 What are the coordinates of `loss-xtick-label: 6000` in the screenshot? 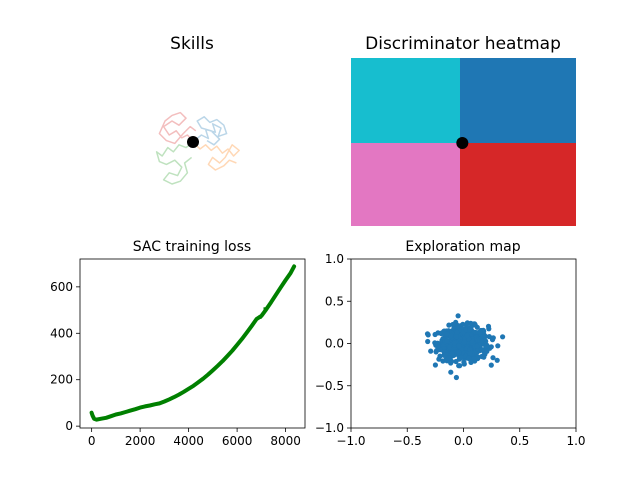 It's located at (237, 441).